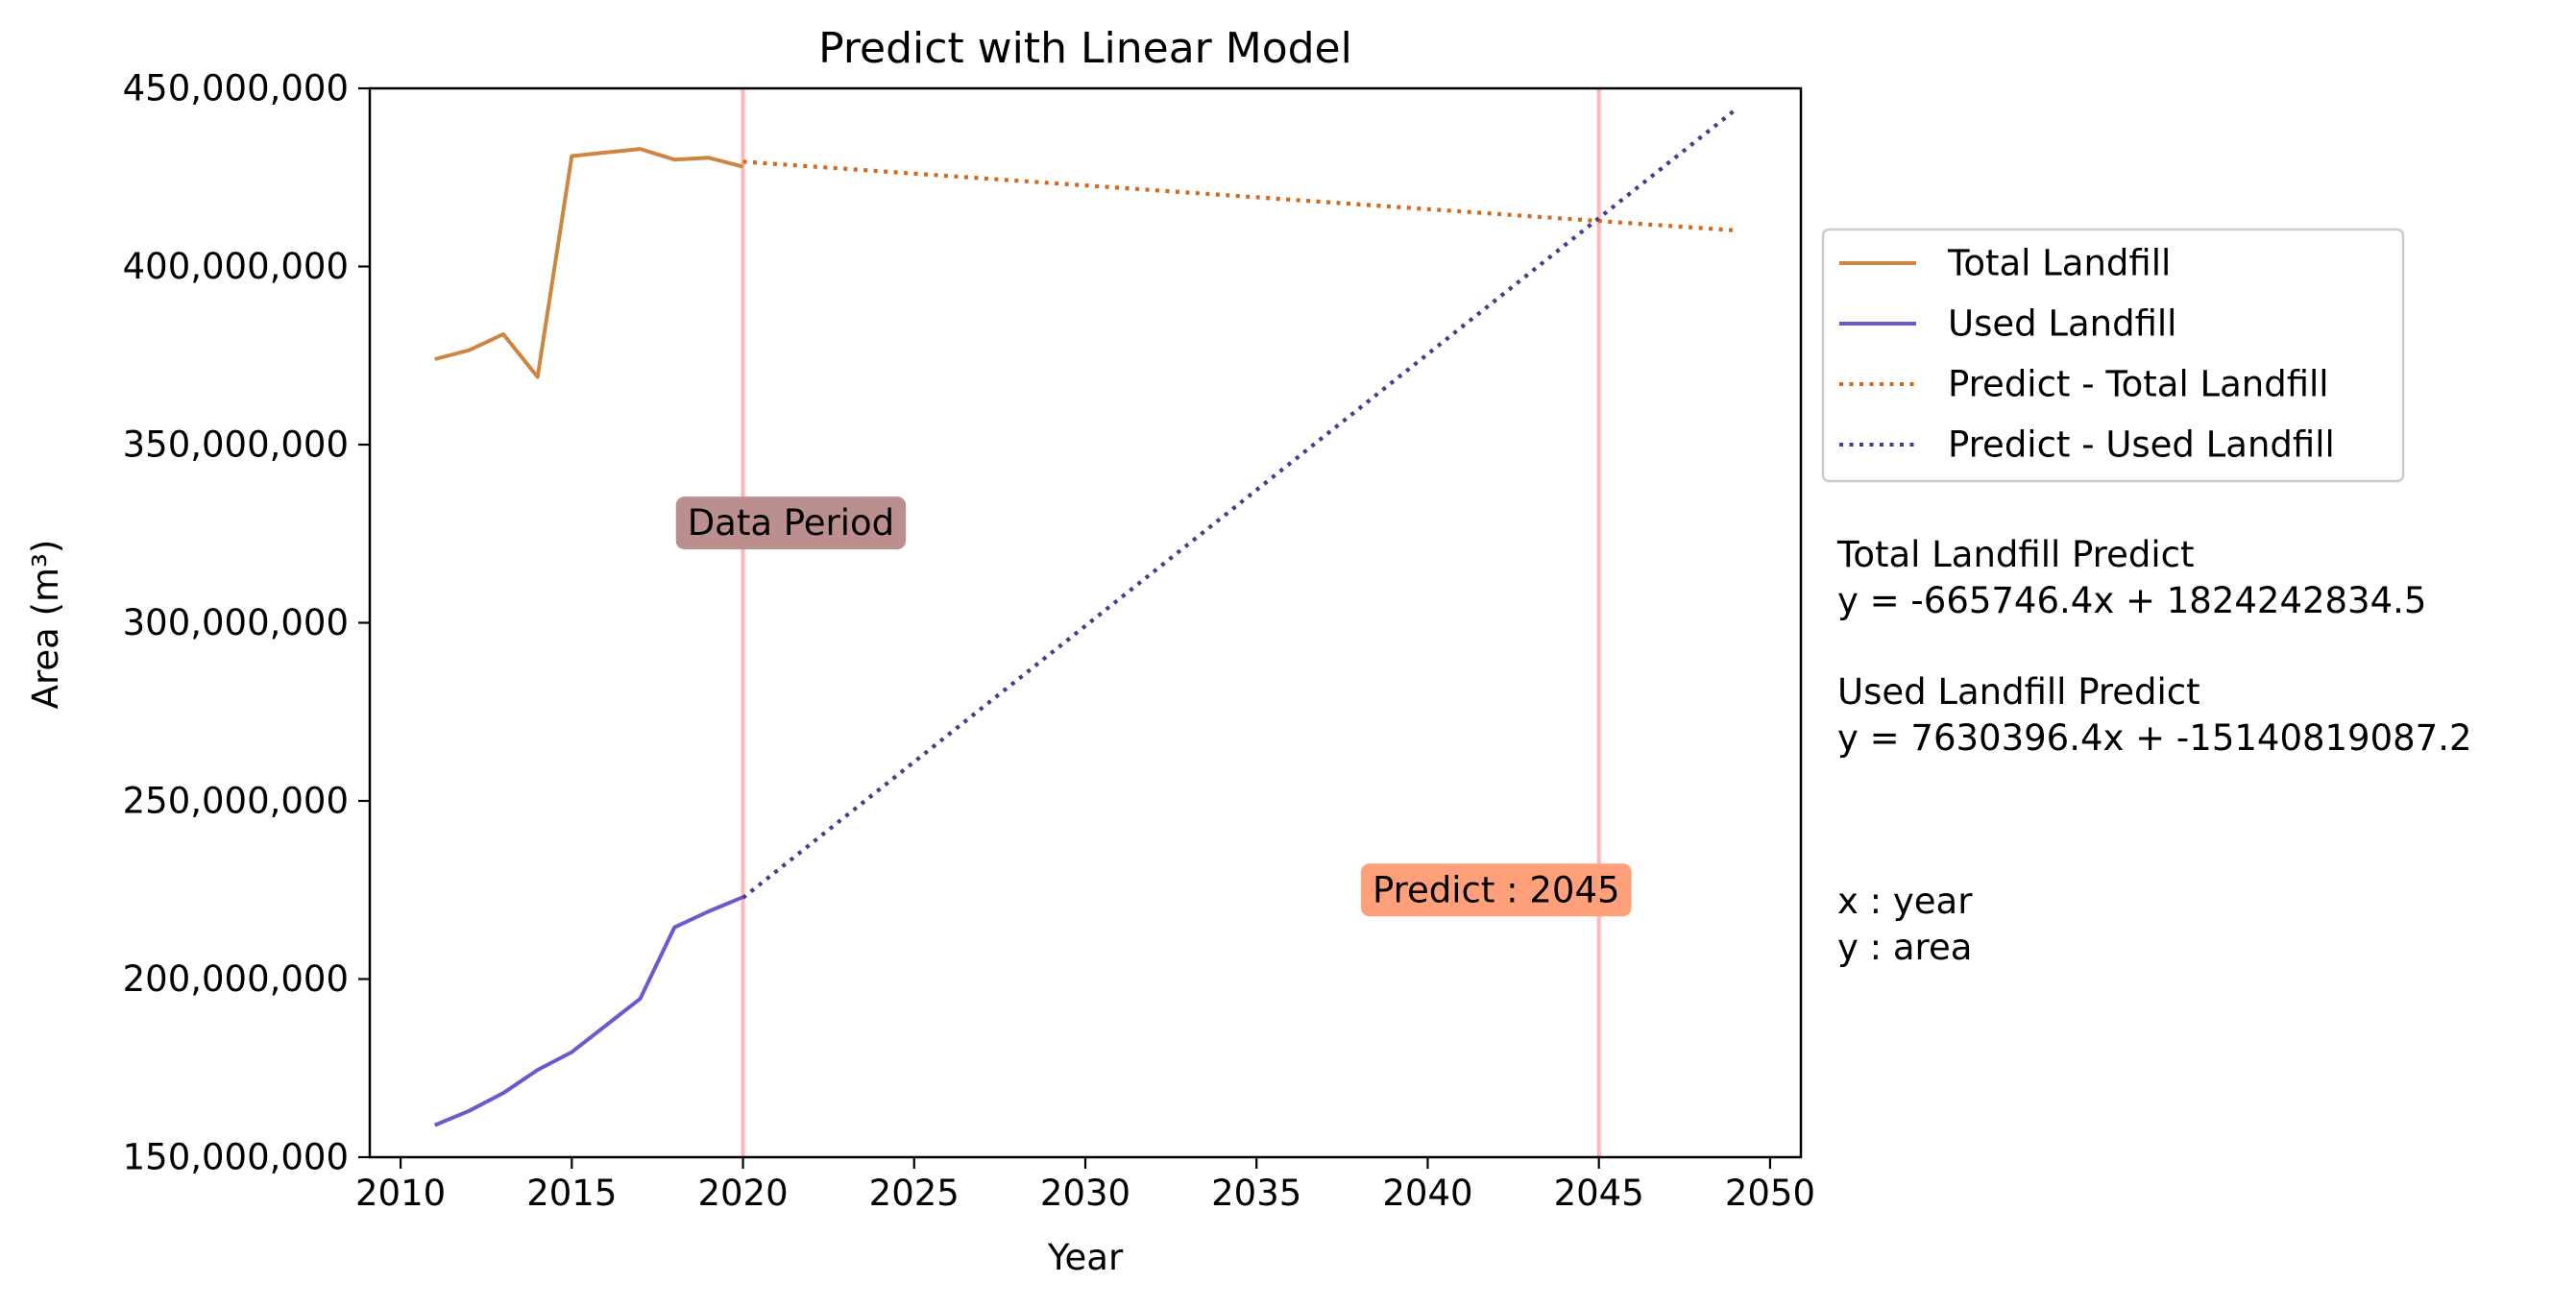 The image size is (2576, 1307). Describe the element at coordinates (1905, 901) in the screenshot. I see `x-definition: x : year` at that location.